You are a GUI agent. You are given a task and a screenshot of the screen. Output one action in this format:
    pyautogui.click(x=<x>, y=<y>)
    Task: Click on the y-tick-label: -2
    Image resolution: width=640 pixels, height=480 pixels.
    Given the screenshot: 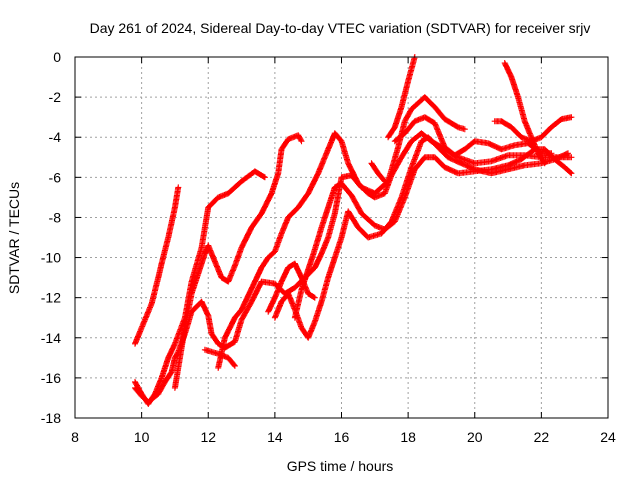 What is the action you would take?
    pyautogui.click(x=55, y=97)
    